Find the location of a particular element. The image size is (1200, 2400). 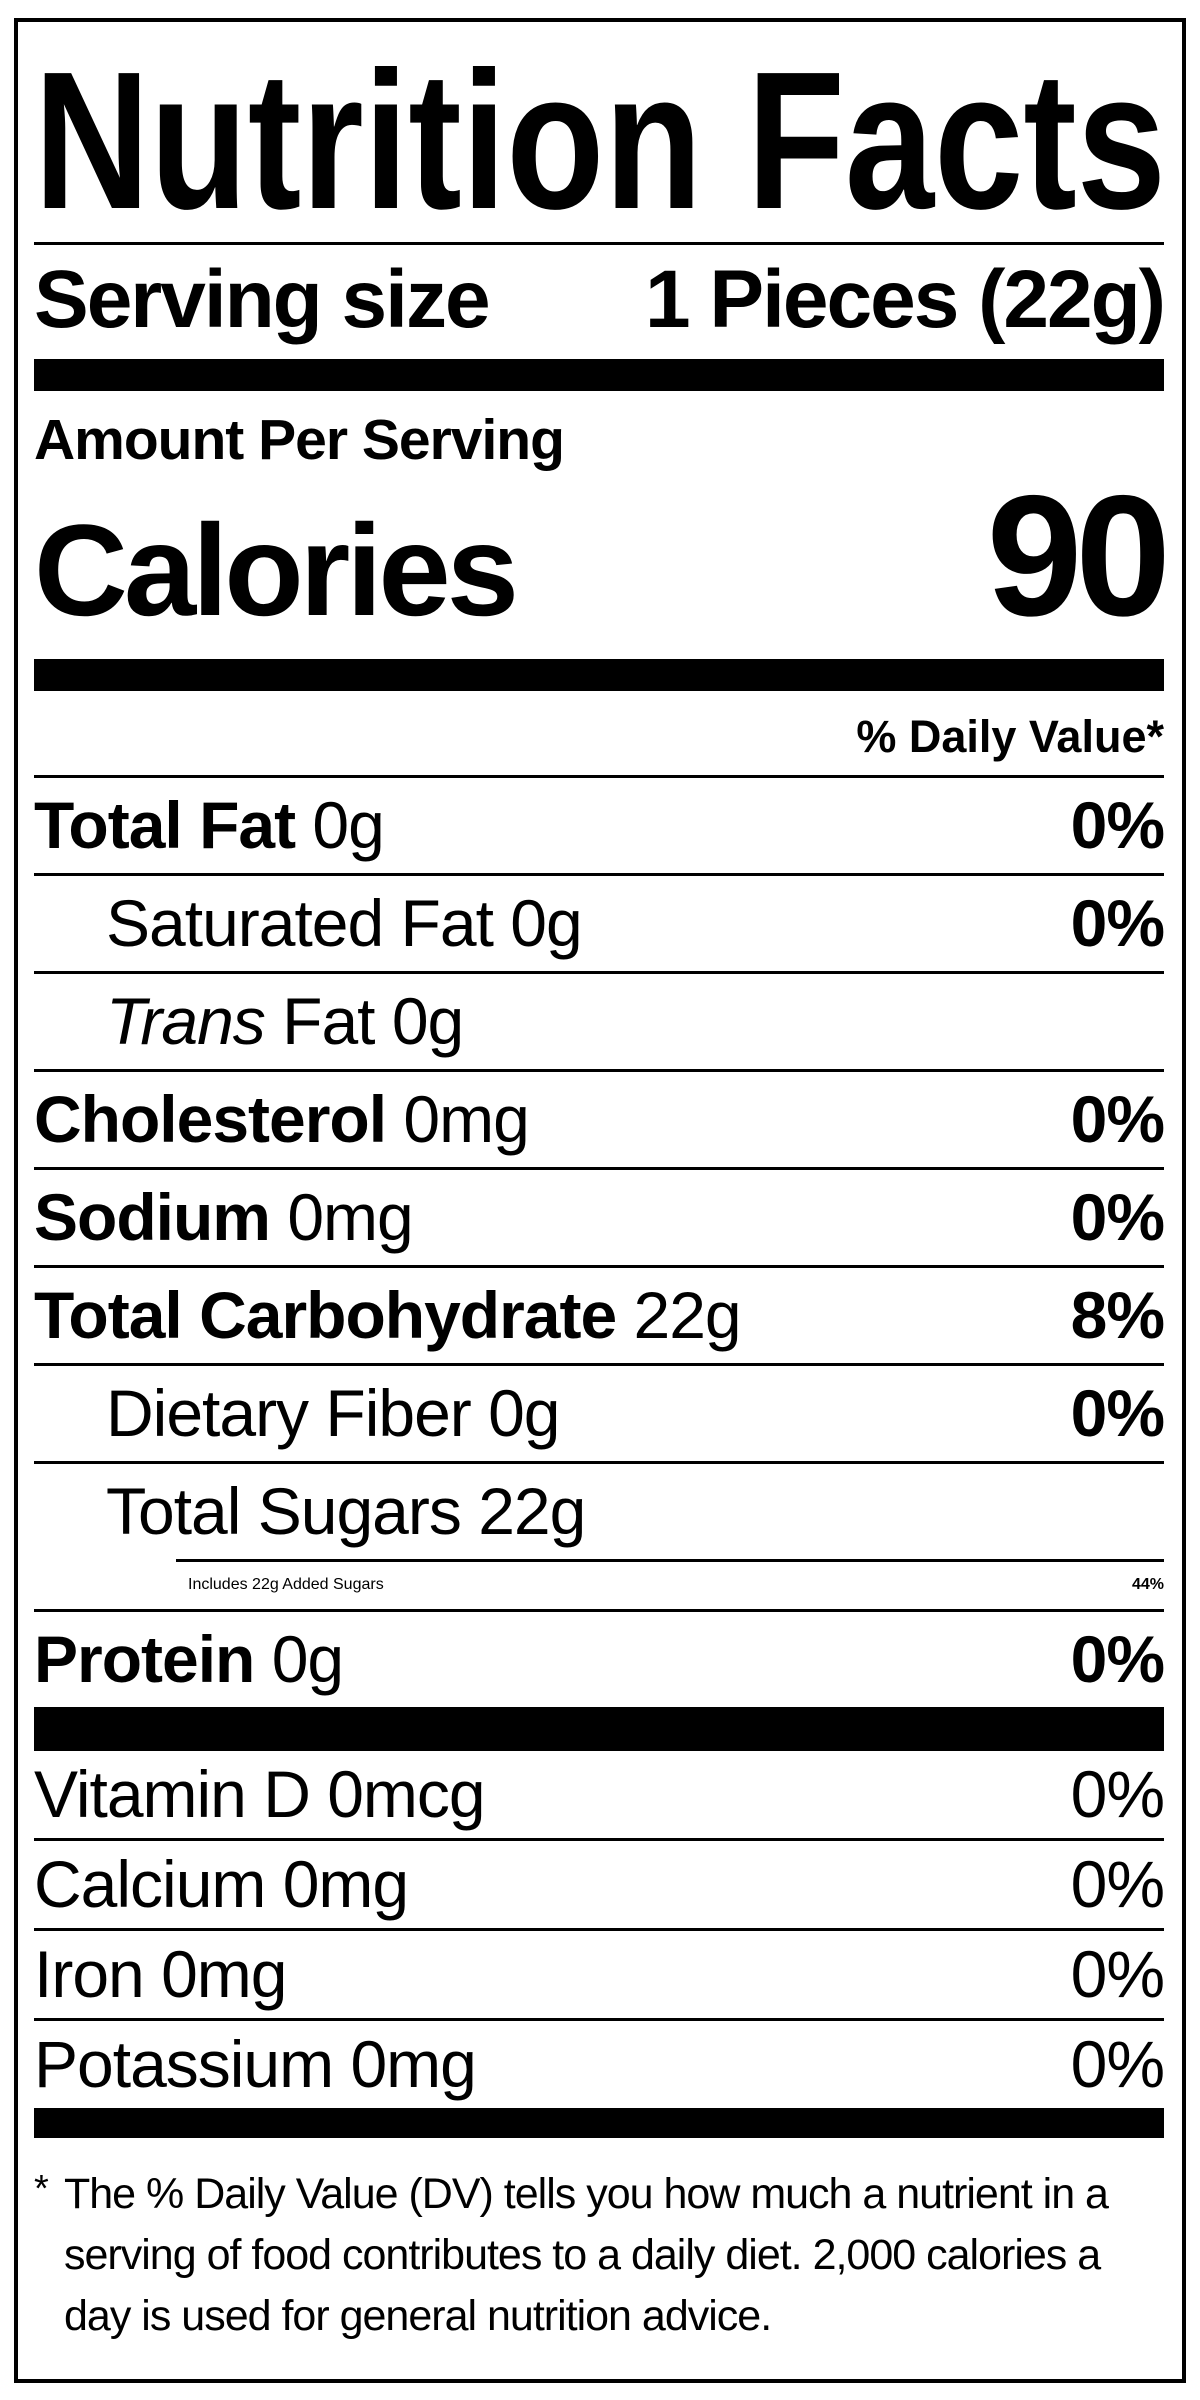

nutrient-name: Vitamin D 0mcg is located at coordinates (260, 1794).